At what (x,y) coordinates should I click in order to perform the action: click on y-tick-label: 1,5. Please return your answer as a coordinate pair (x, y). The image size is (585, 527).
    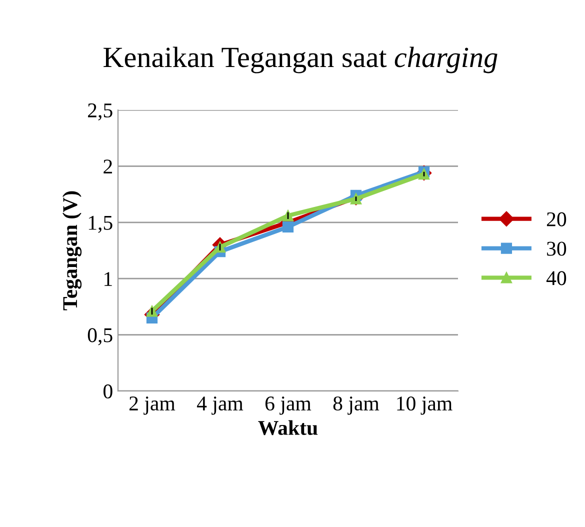
    Looking at the image, I should click on (100, 224).